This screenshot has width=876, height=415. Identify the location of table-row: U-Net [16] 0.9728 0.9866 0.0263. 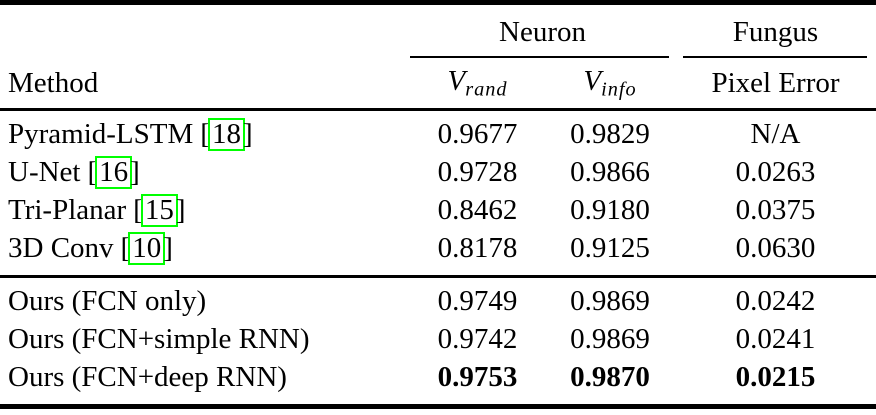
(438, 172).